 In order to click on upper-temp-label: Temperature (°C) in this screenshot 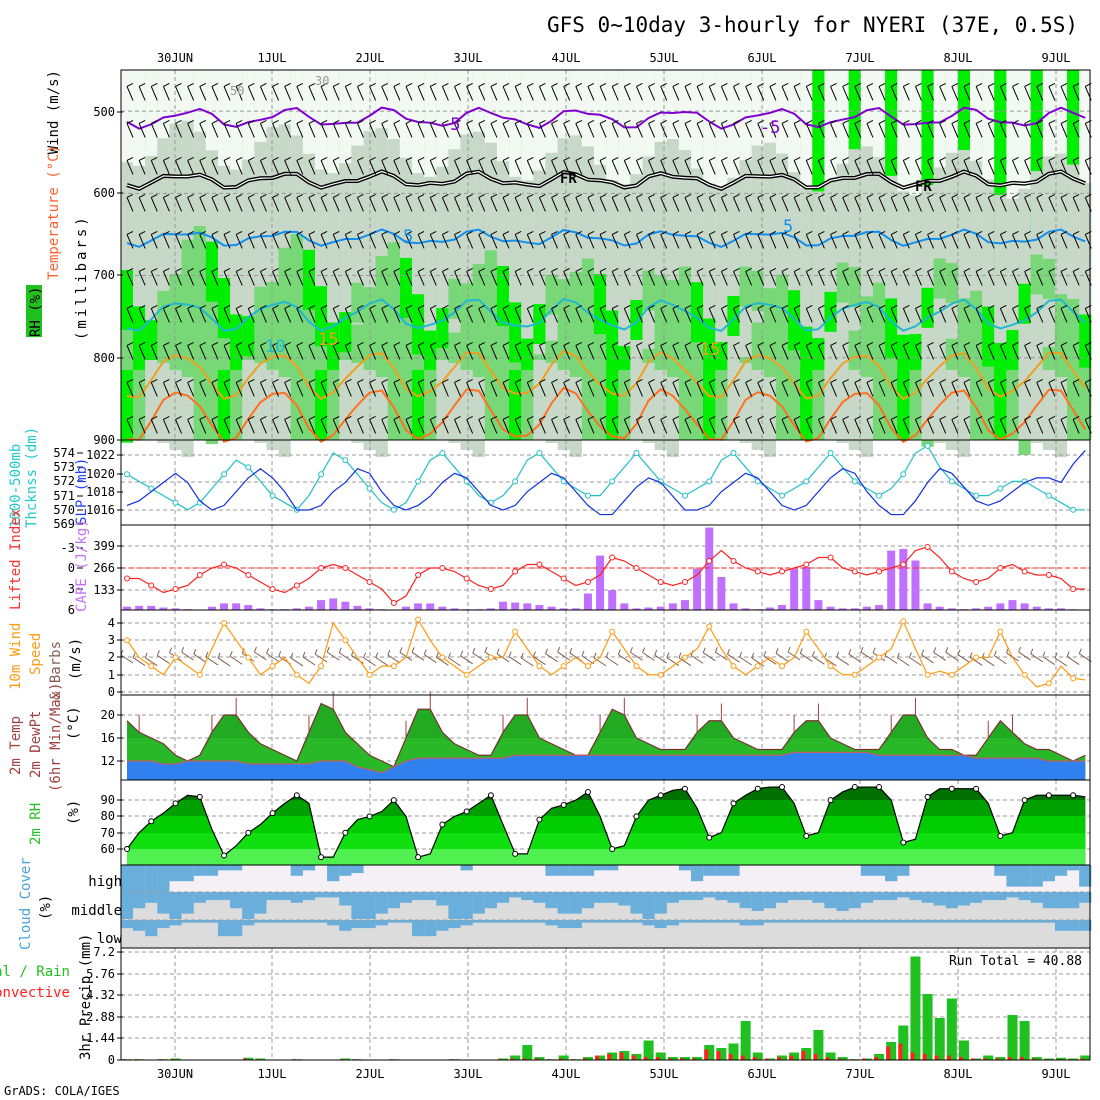, I will do `click(54, 212)`.